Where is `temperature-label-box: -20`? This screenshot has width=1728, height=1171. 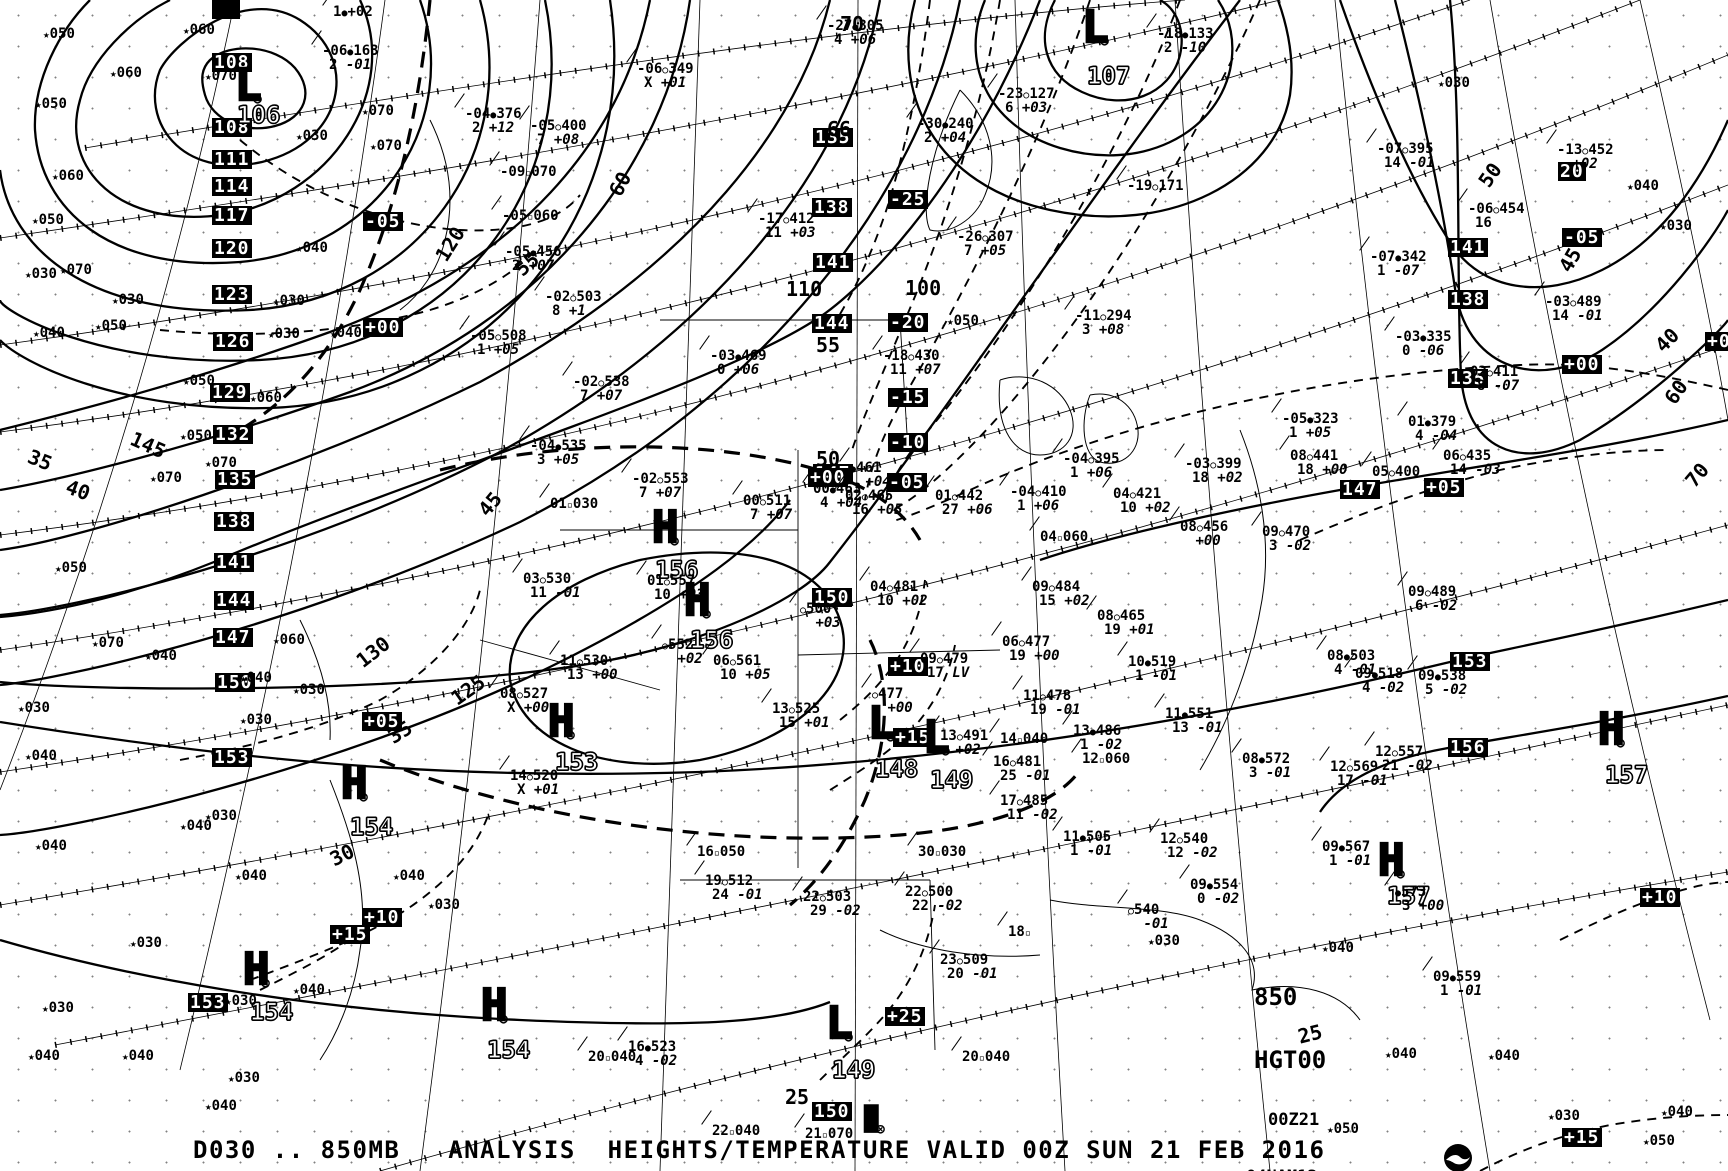
temperature-label-box: -20 is located at coordinates (908, 322).